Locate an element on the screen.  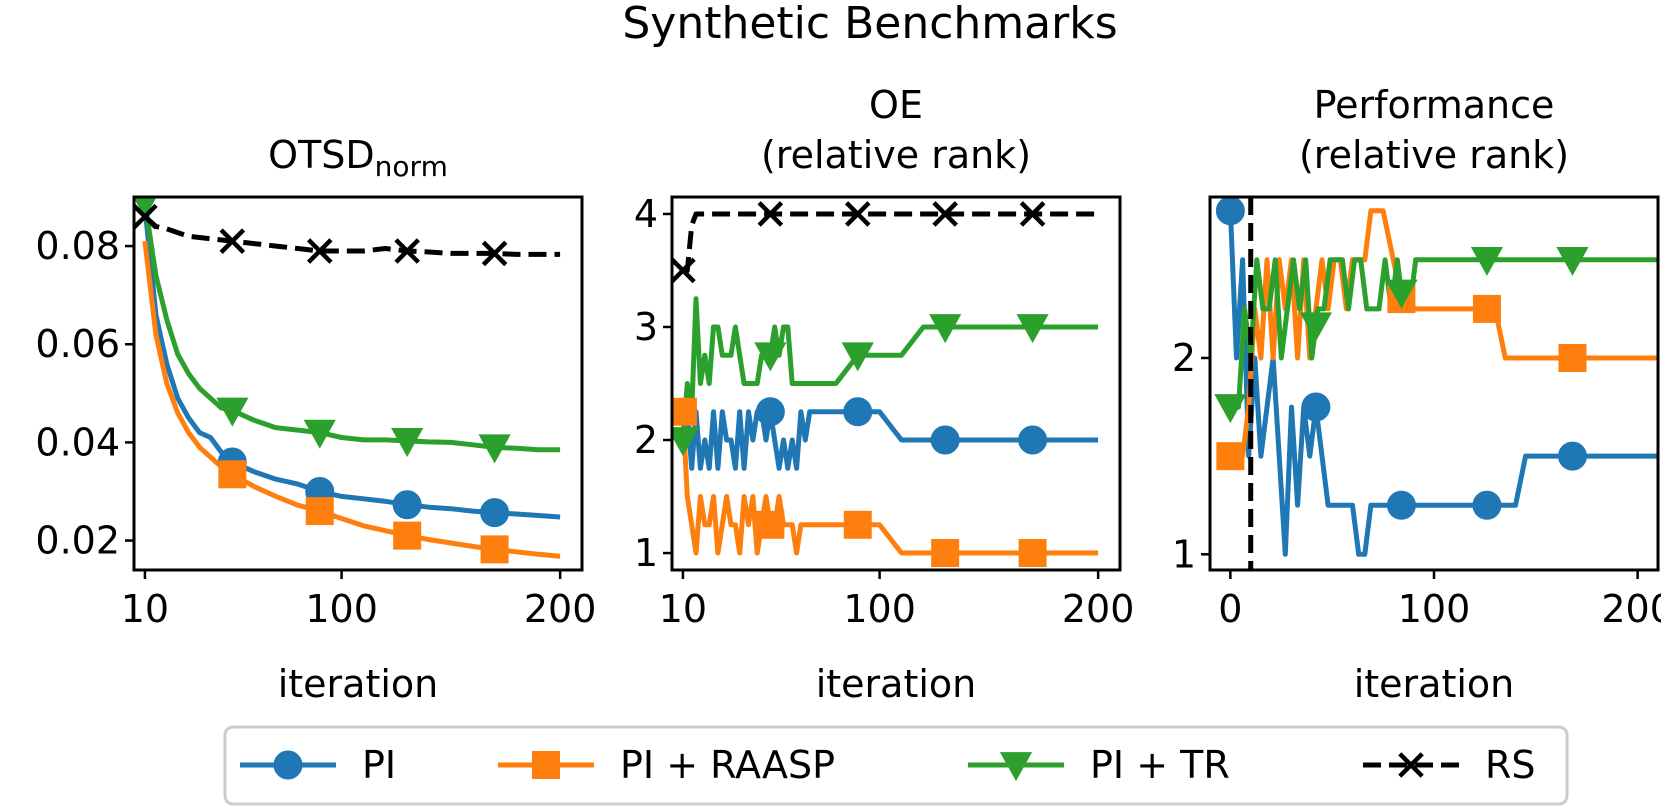
y-tick-label: 3 is located at coordinates (646, 327).